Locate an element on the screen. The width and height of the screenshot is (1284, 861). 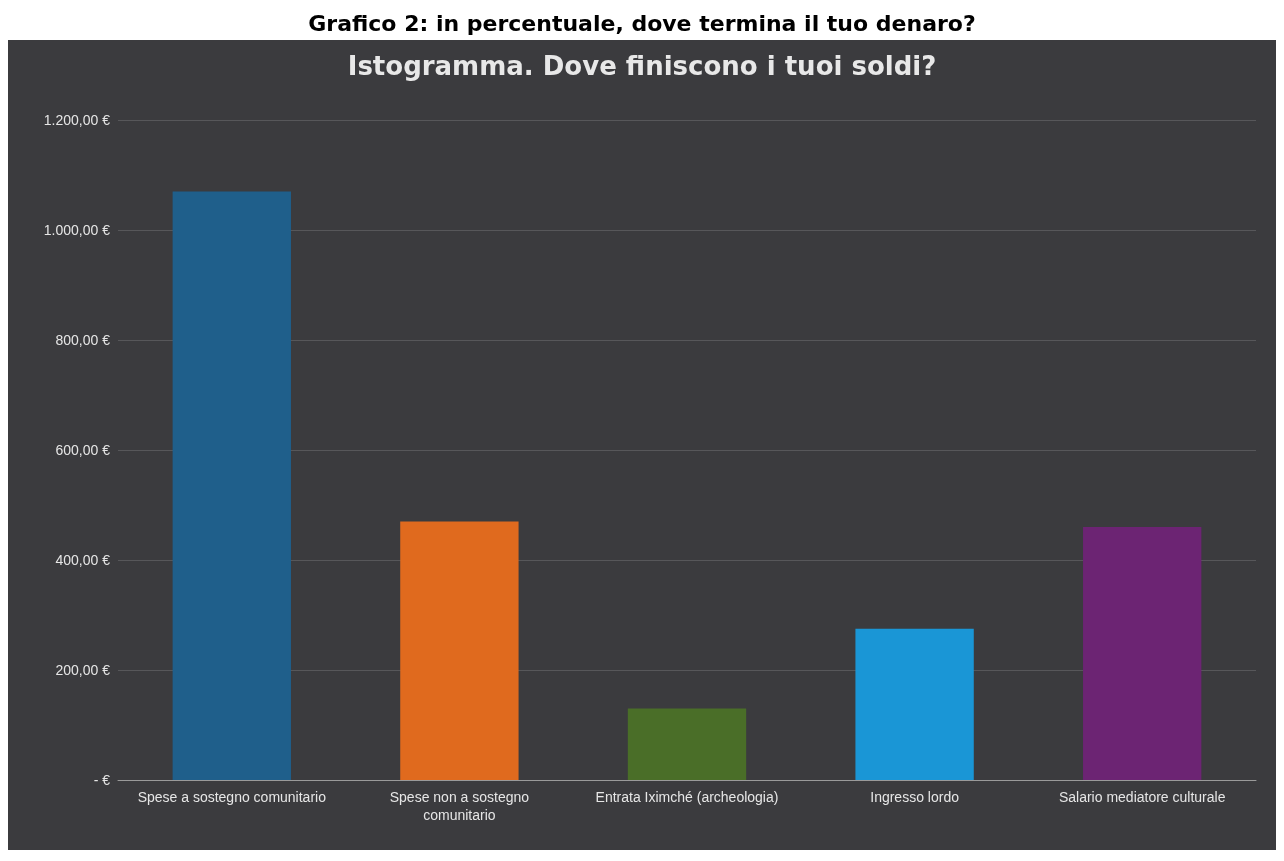
x-tick-label: Salario mediatore culturale is located at coordinates (1142, 797).